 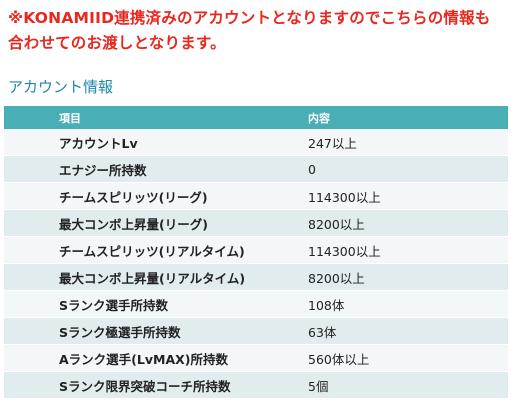 I want to click on table-row: アカウントLv 247以上, so click(x=256, y=142).